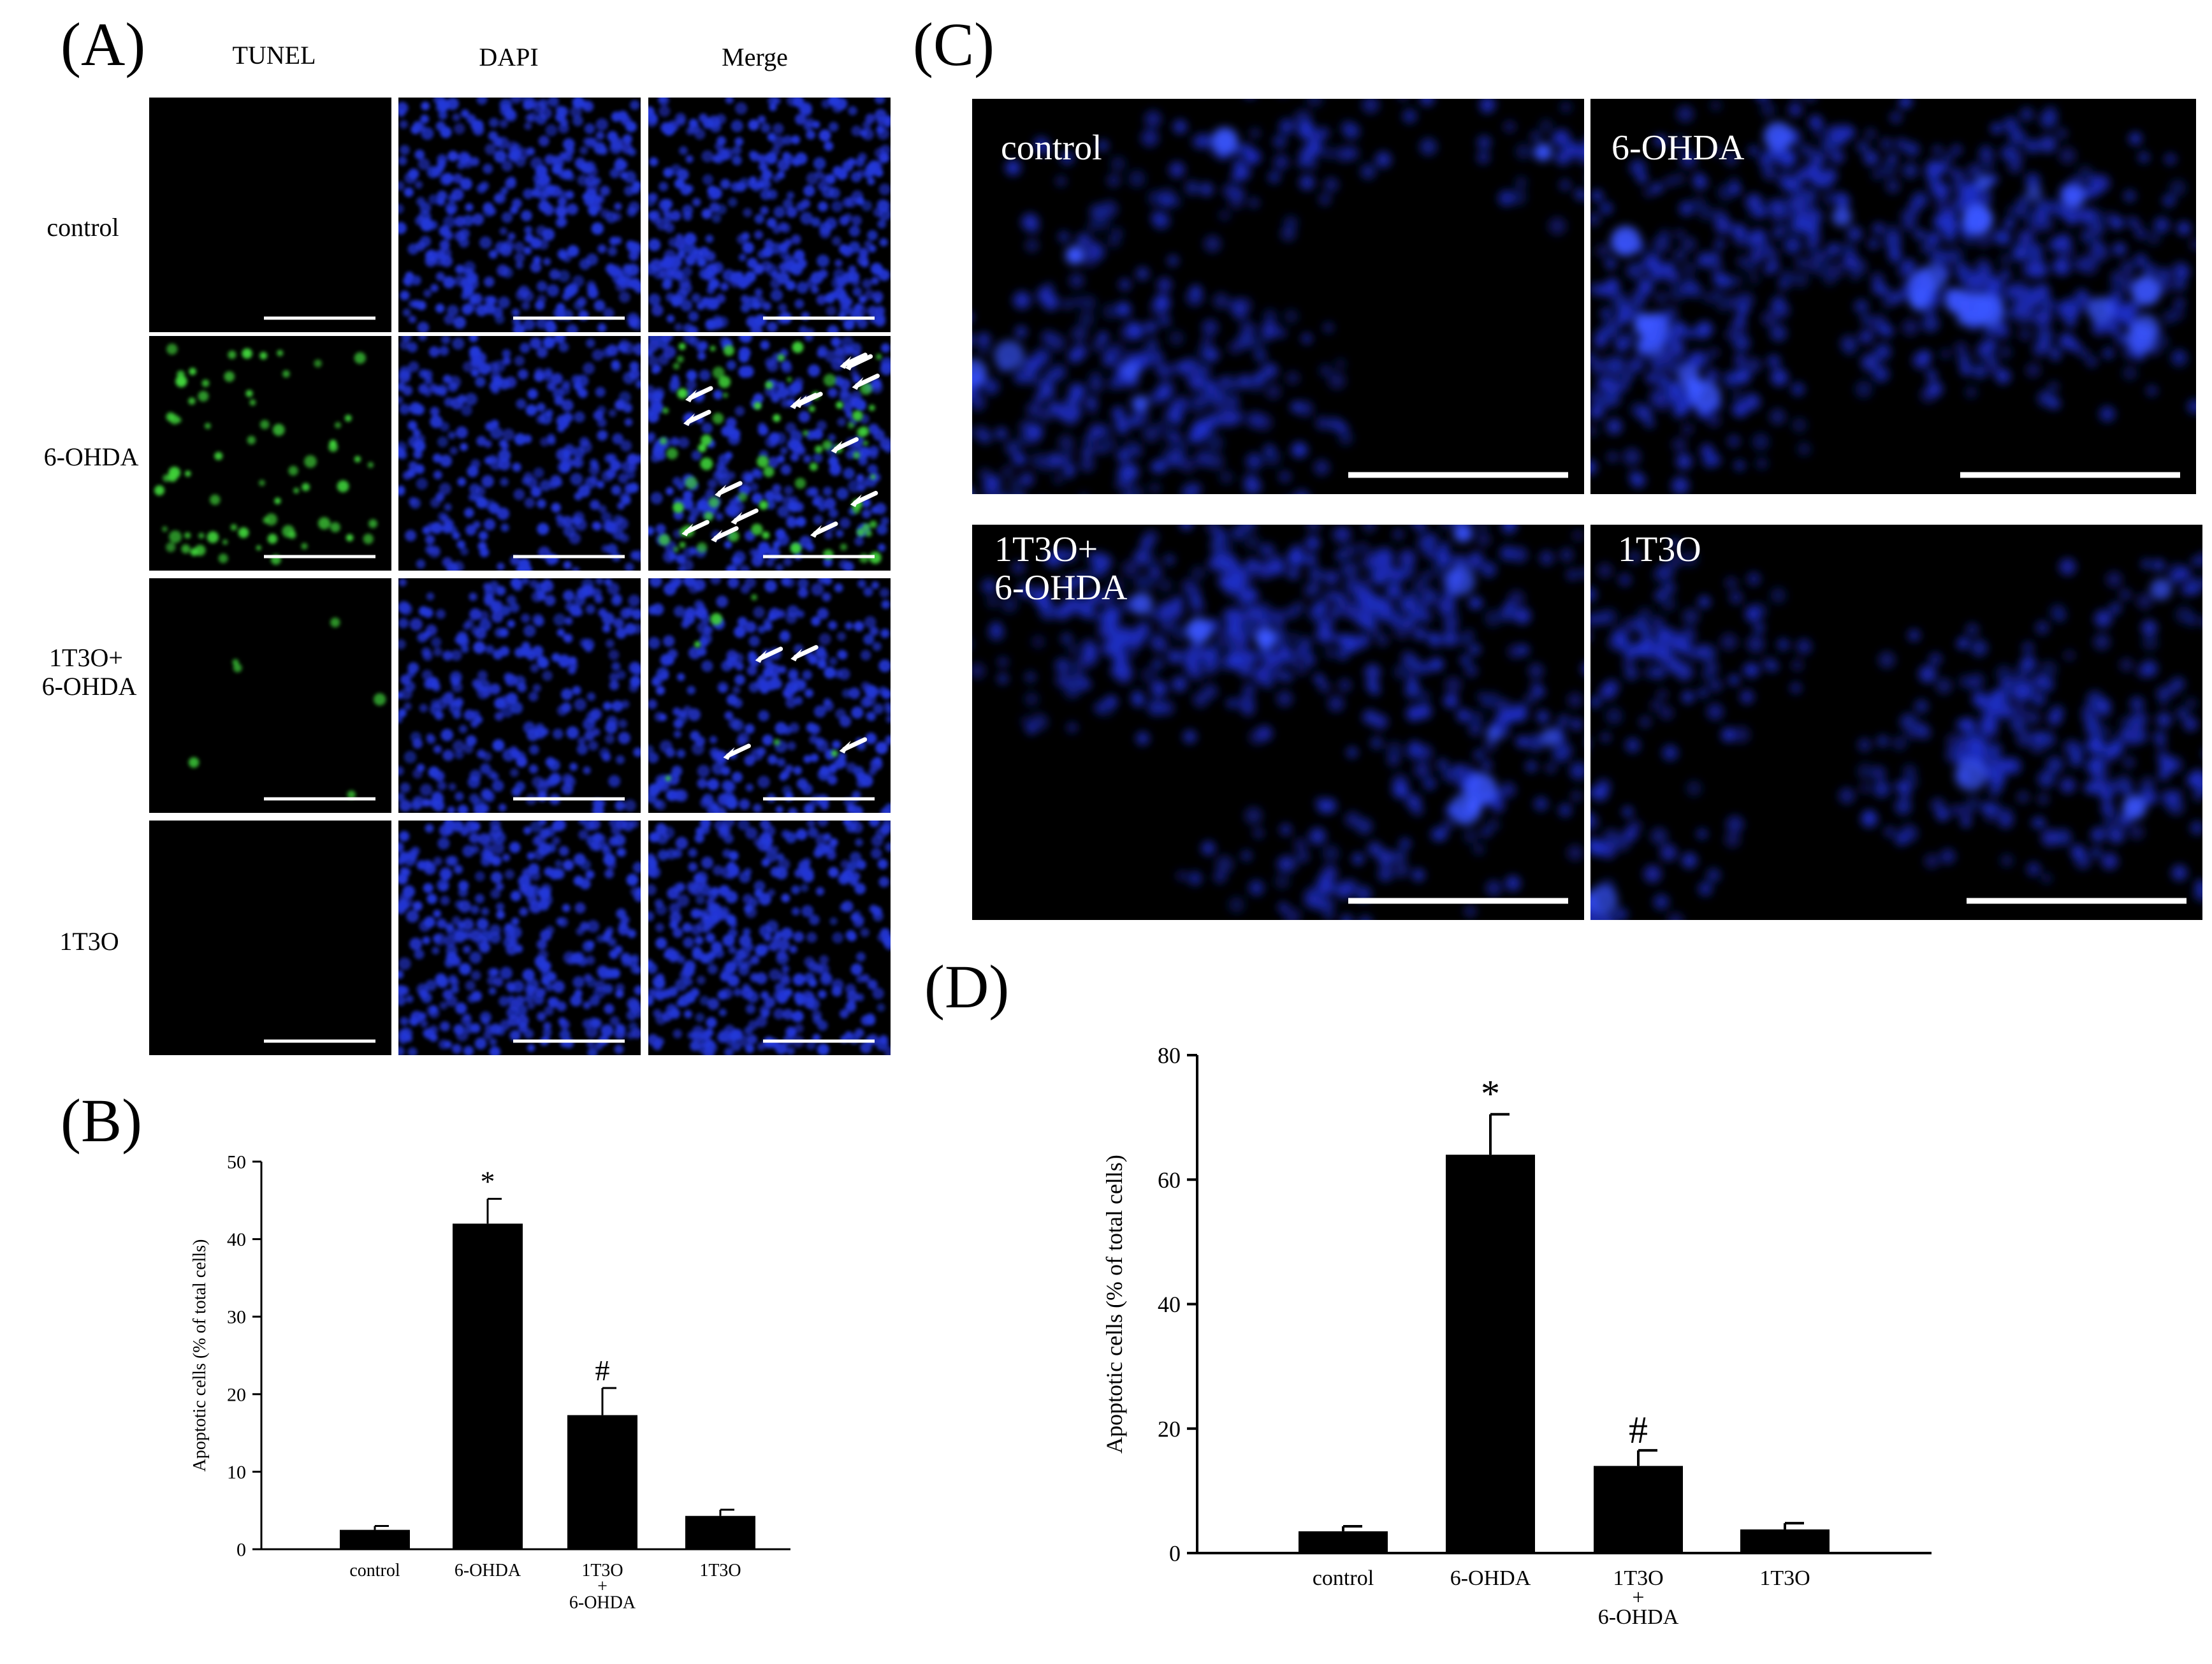 This screenshot has height=1664, width=2212. Describe the element at coordinates (1659, 549) in the screenshot. I see `panel-c-tile-label-1t3o: 1T3O` at that location.